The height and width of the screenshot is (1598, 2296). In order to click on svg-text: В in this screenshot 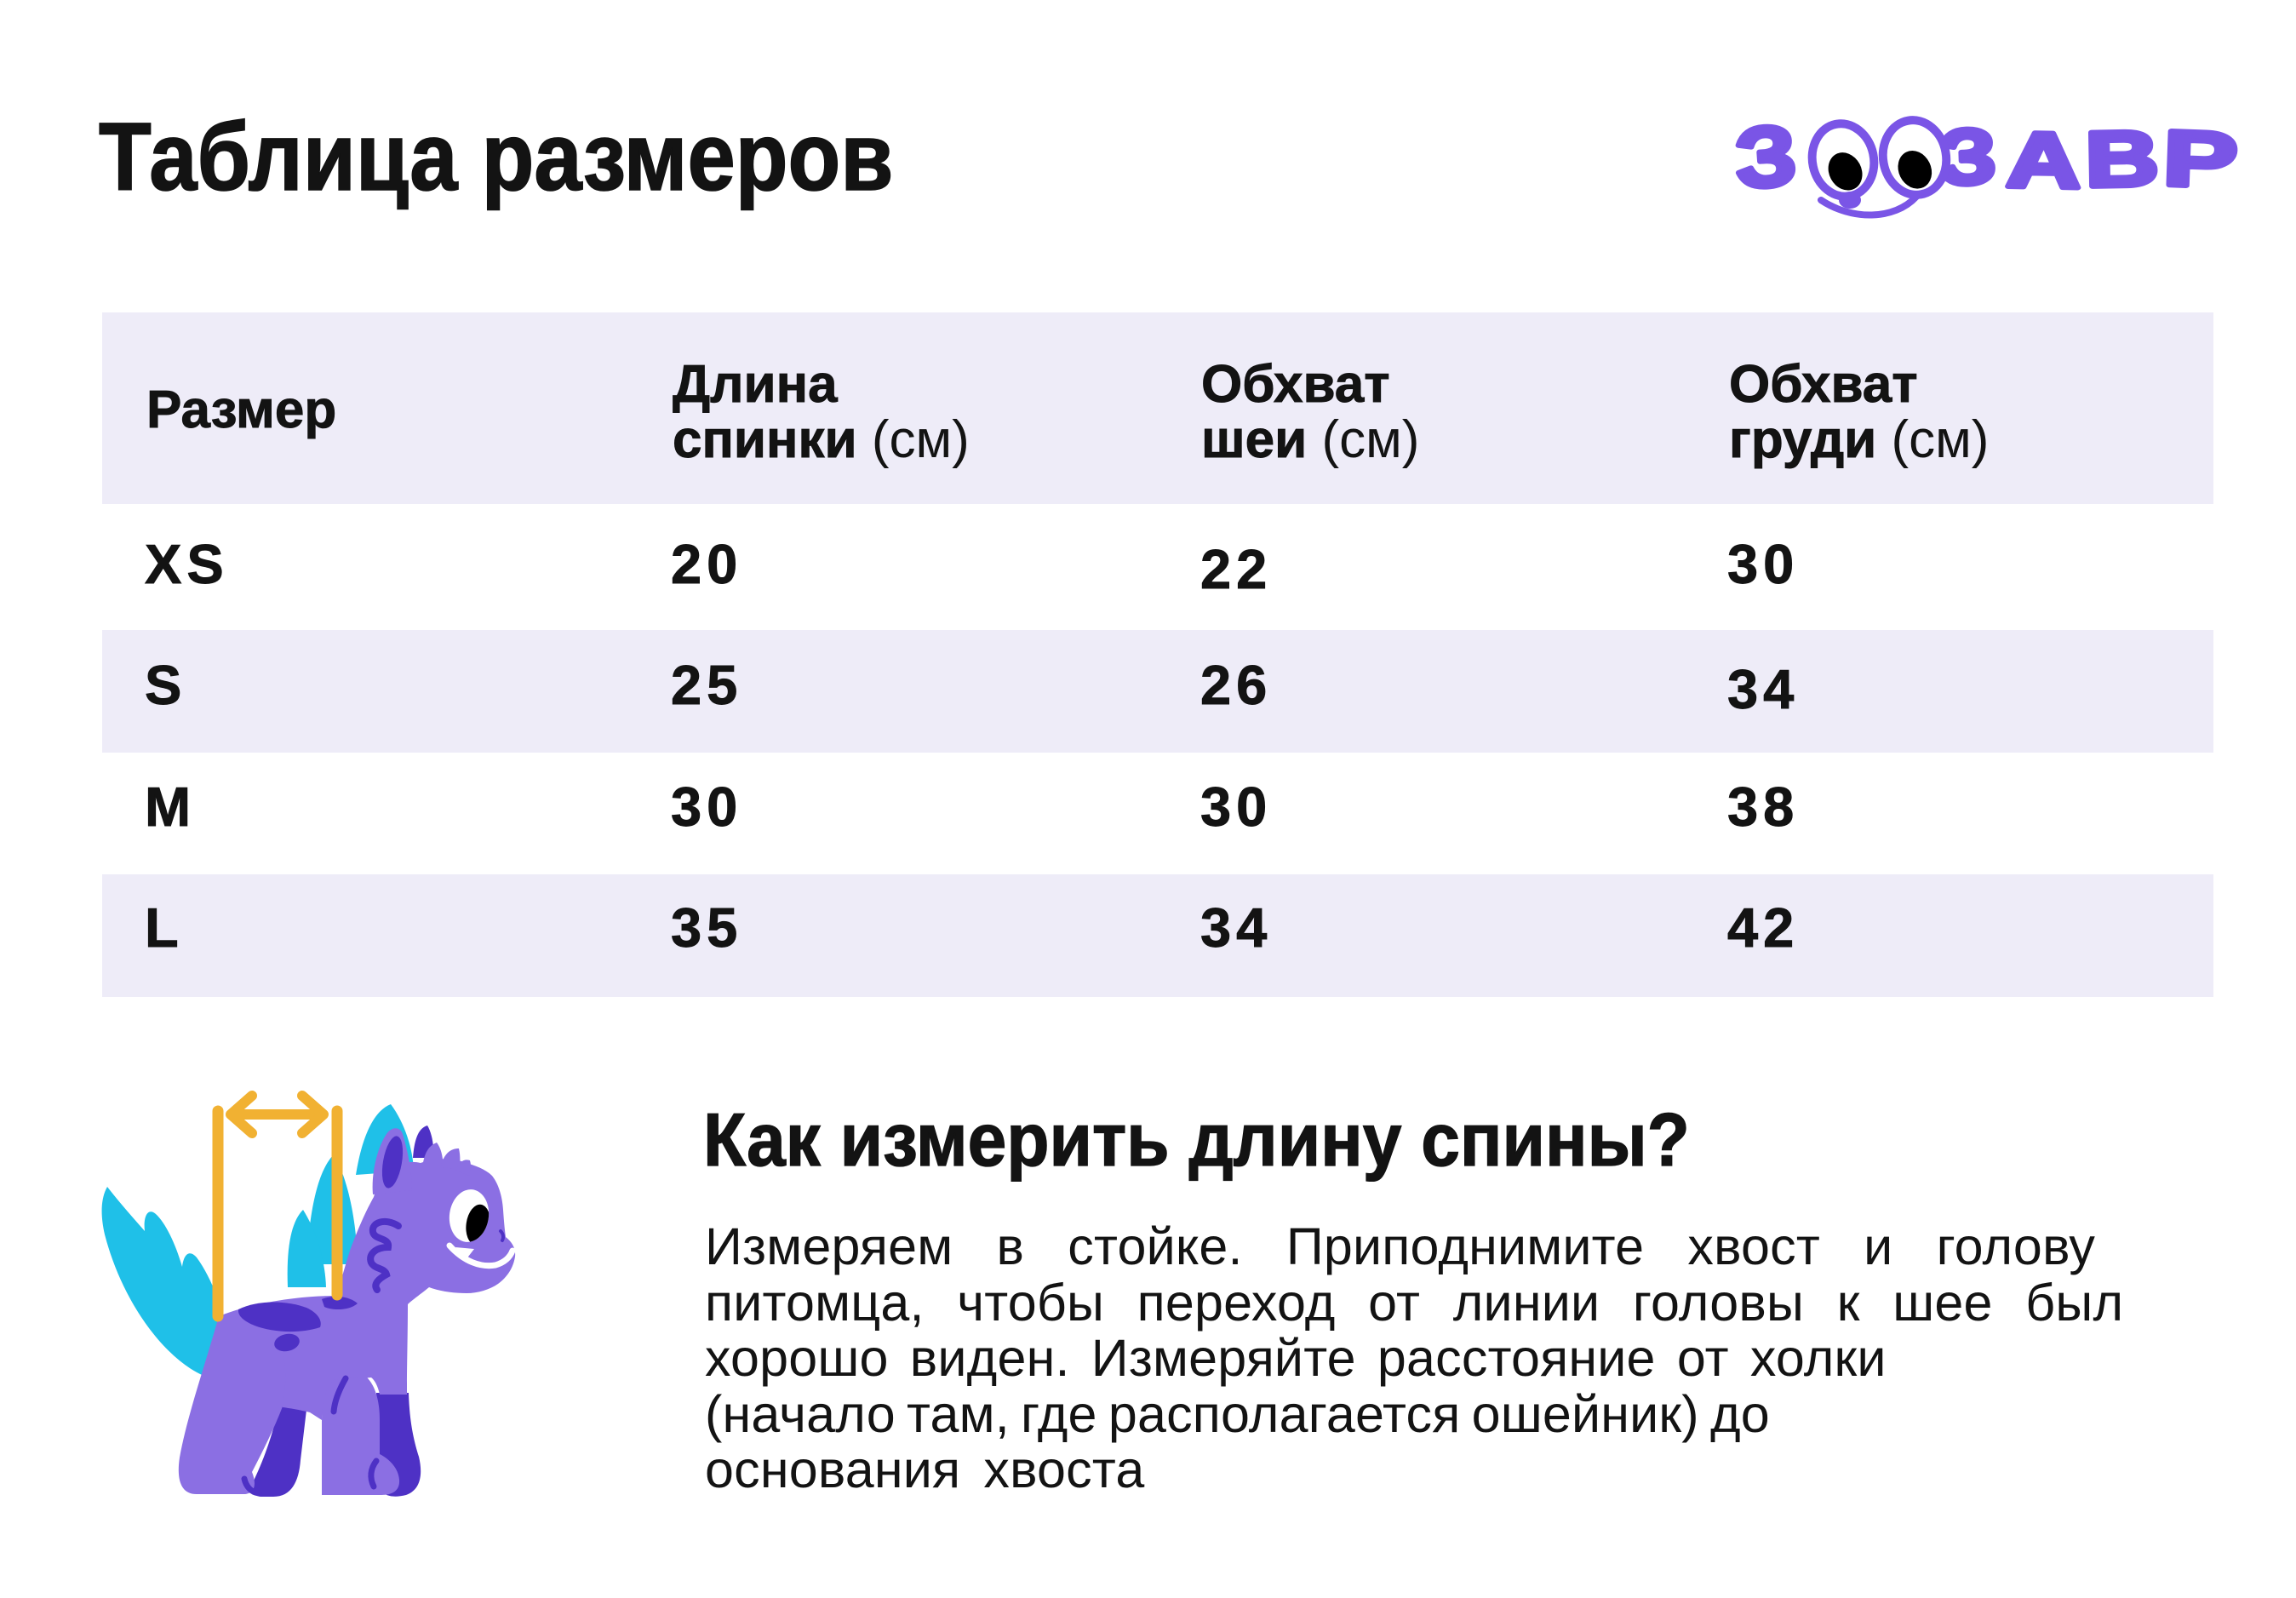, I will do `click(2122, 158)`.